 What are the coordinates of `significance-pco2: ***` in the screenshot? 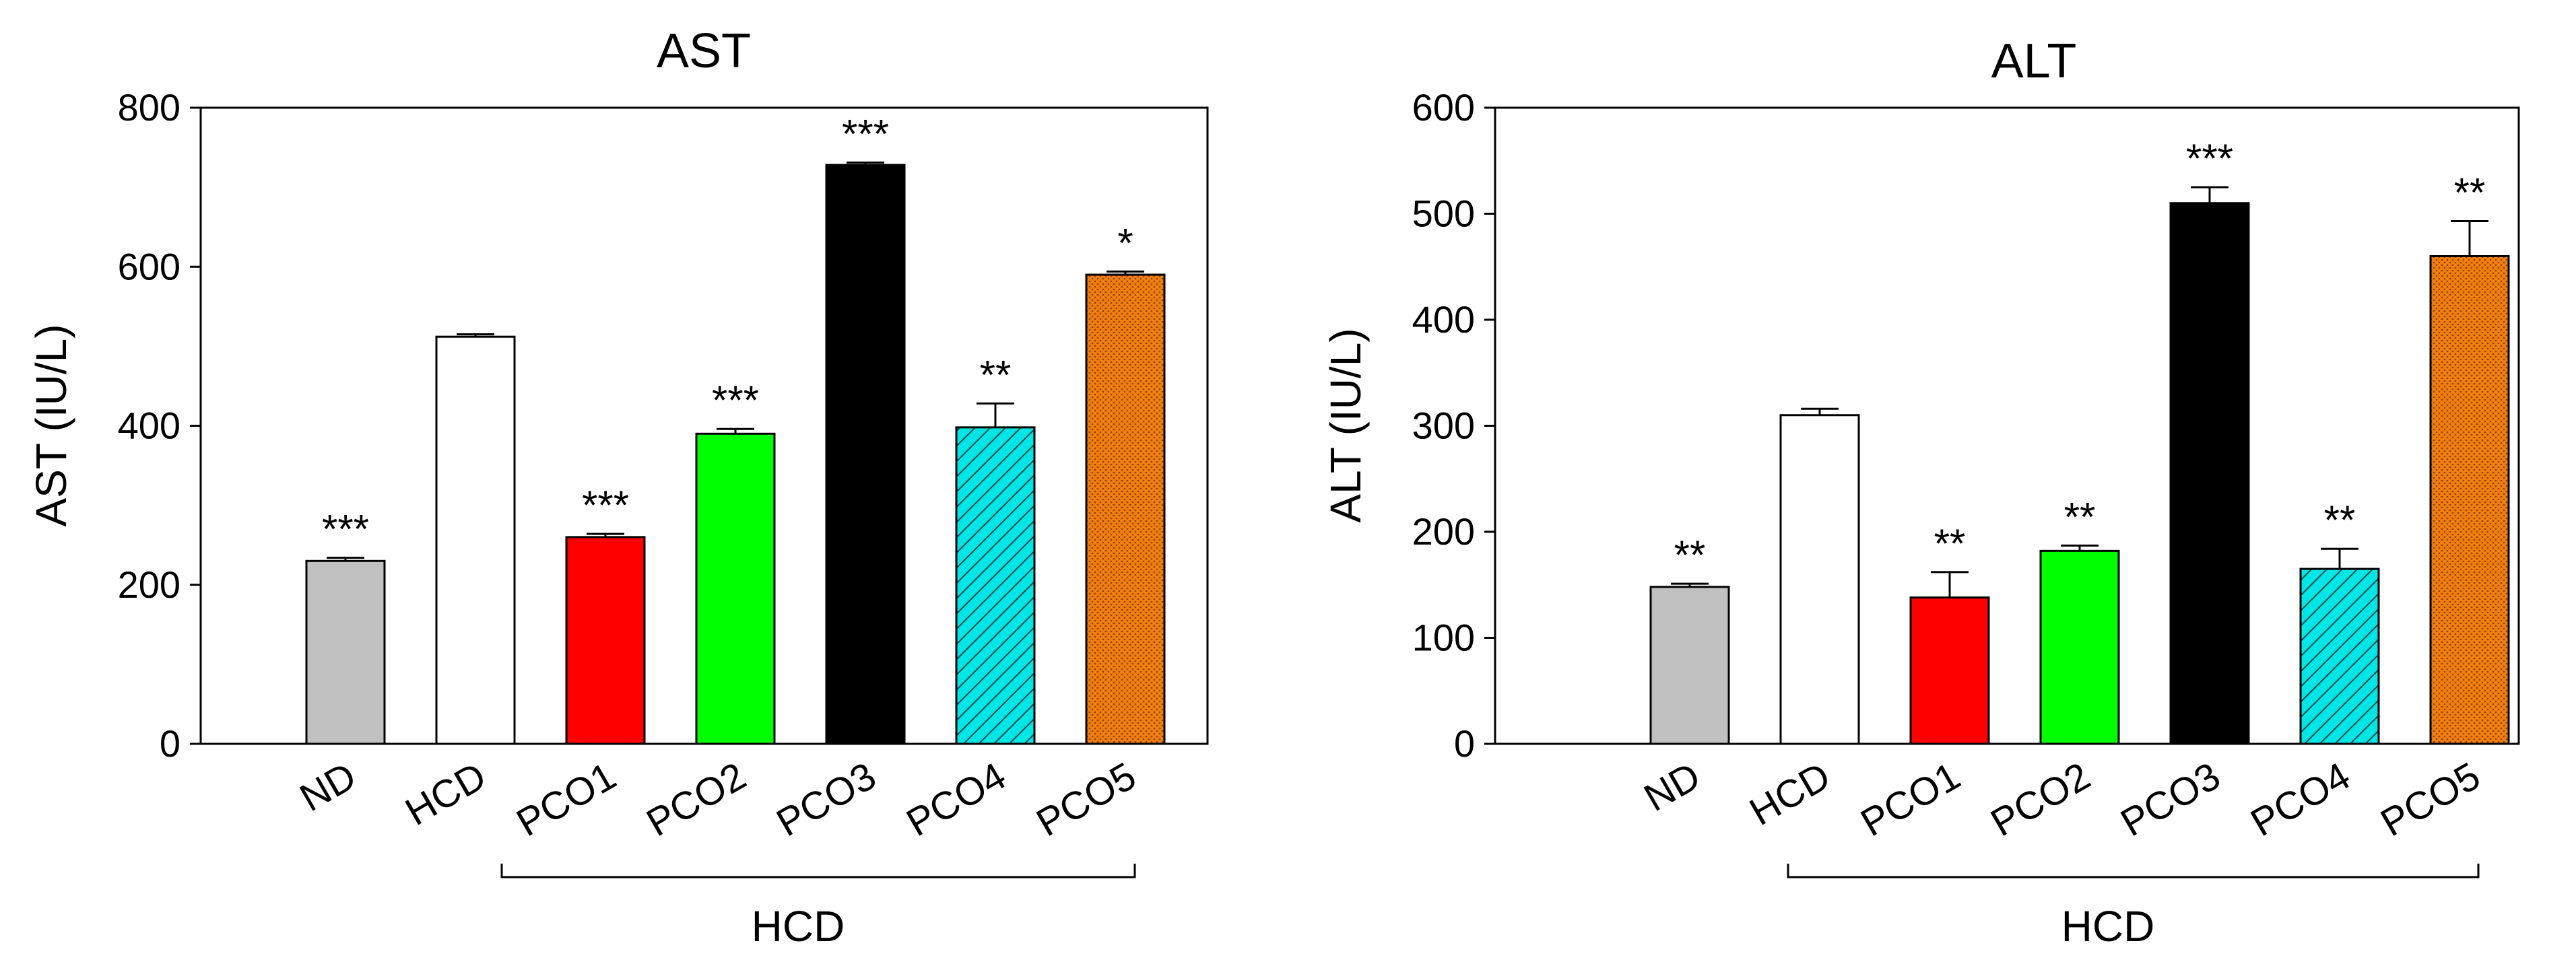 It's located at (735, 400).